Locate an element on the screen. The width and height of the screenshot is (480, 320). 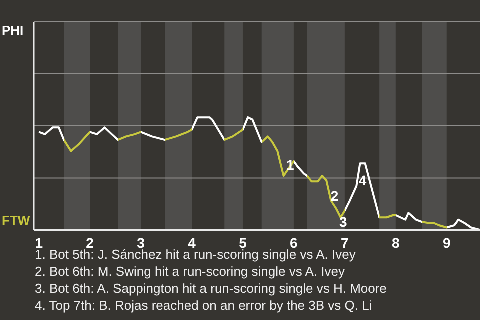
x-tick-label: 9 is located at coordinates (446, 242).